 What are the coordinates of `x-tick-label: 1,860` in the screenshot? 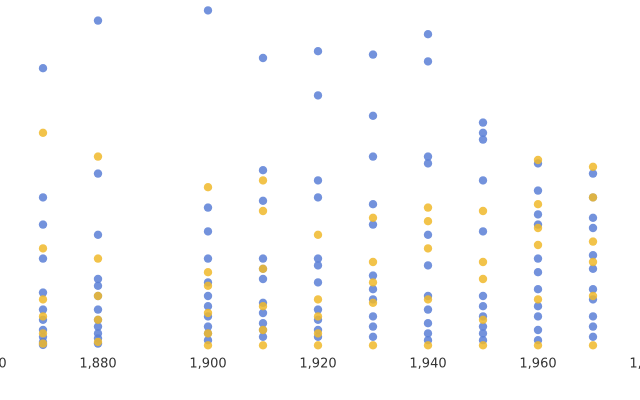 It's located at (3, 364).